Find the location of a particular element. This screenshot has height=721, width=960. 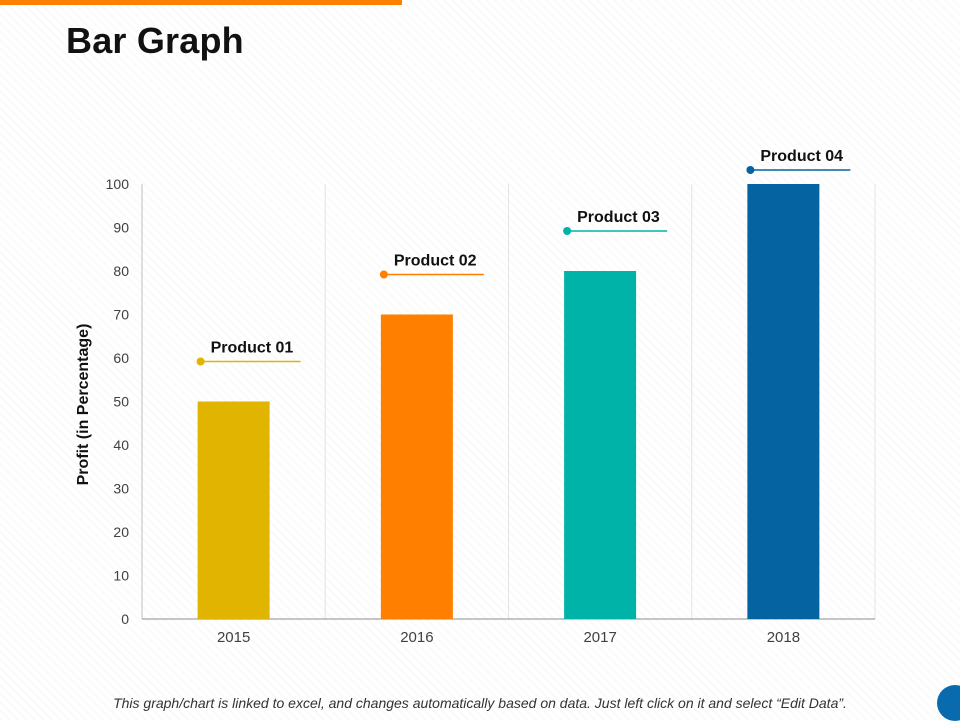

page-title: Bar Graph is located at coordinates (155, 40).